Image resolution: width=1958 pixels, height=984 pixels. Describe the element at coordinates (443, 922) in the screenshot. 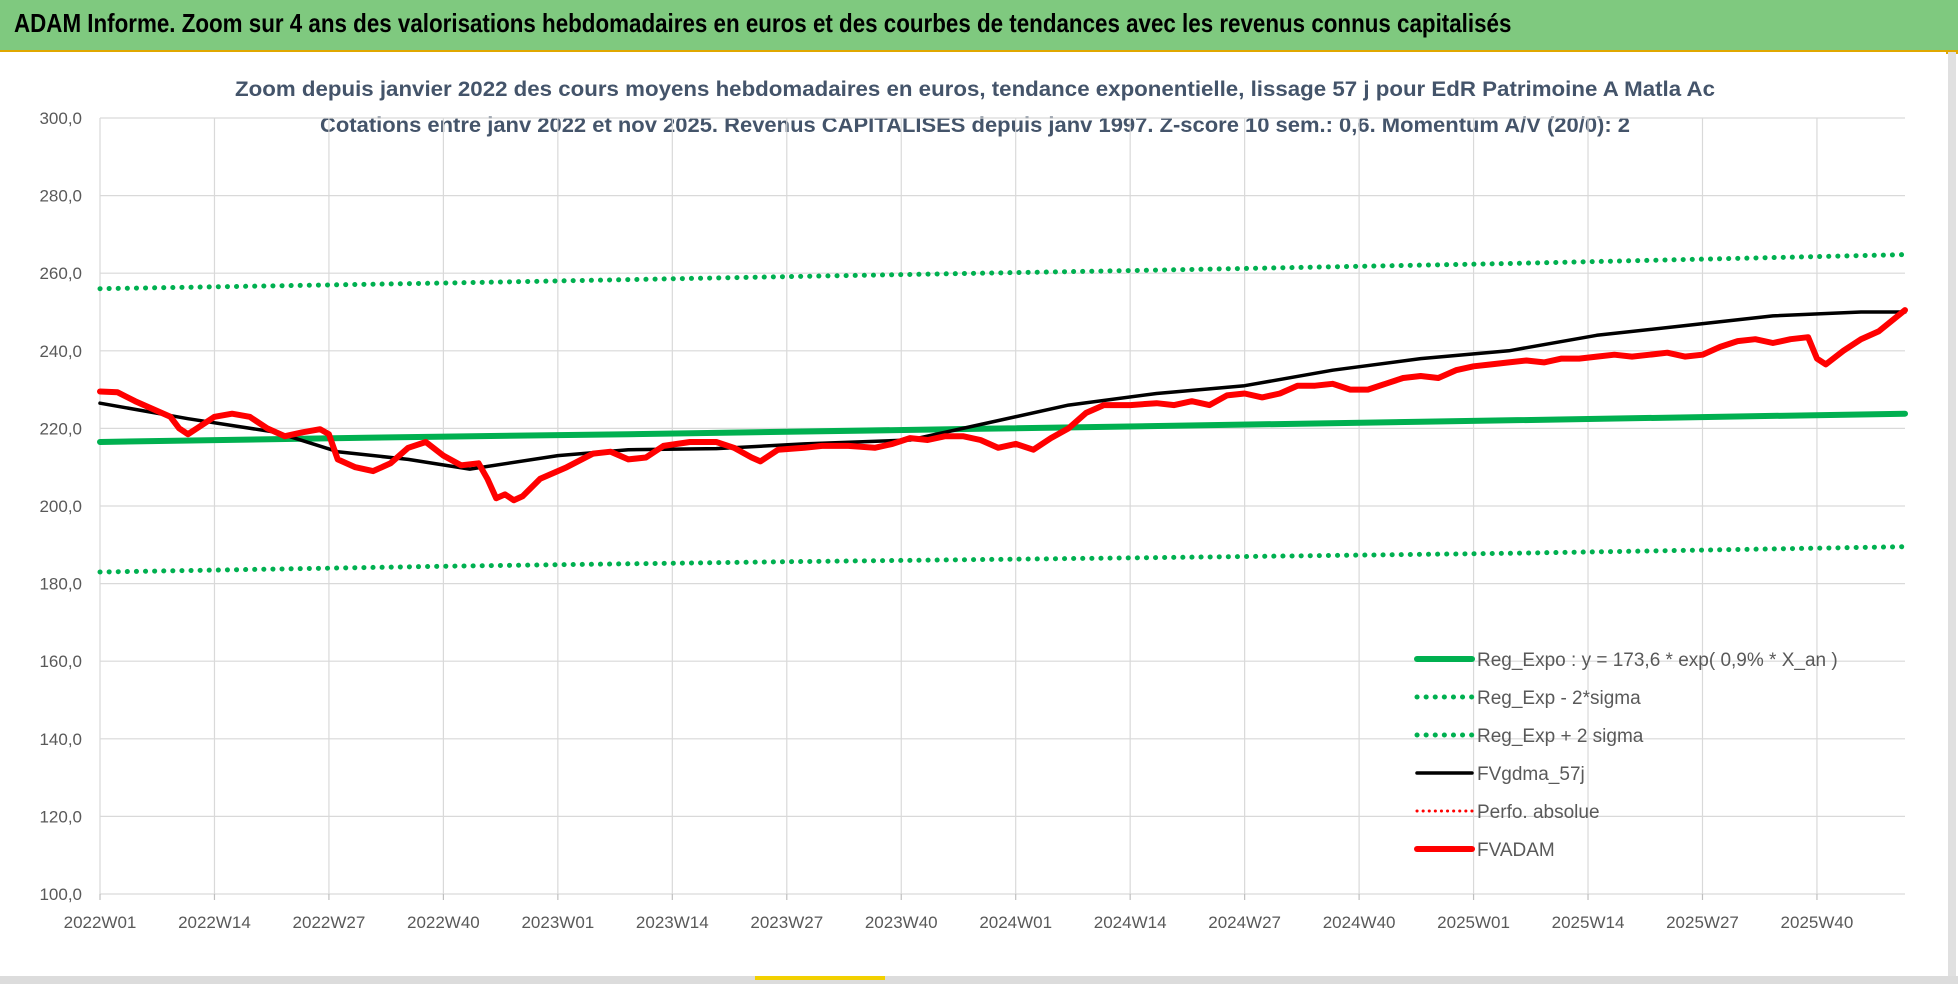

I see `x-tick-label: 2022W40` at that location.